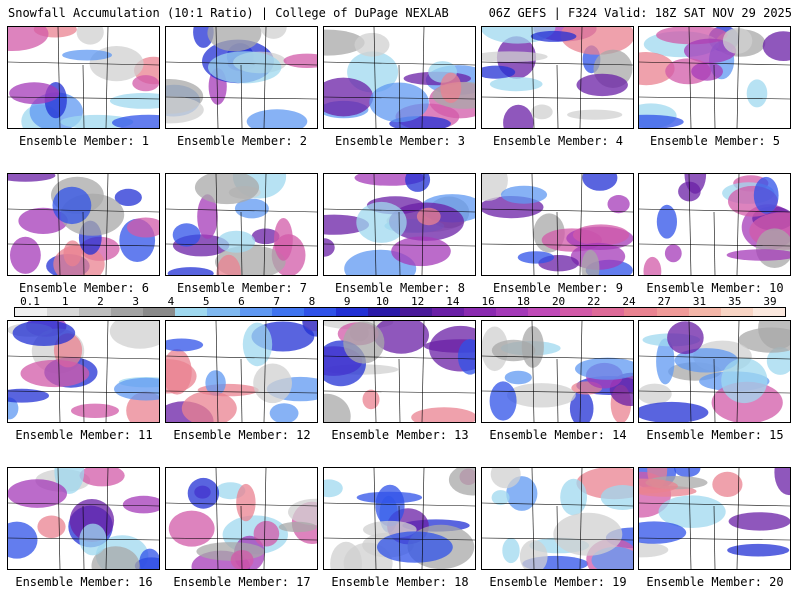  What do you see at coordinates (100, 301) in the screenshot?
I see `colorbar-tick-label: 2` at bounding box center [100, 301].